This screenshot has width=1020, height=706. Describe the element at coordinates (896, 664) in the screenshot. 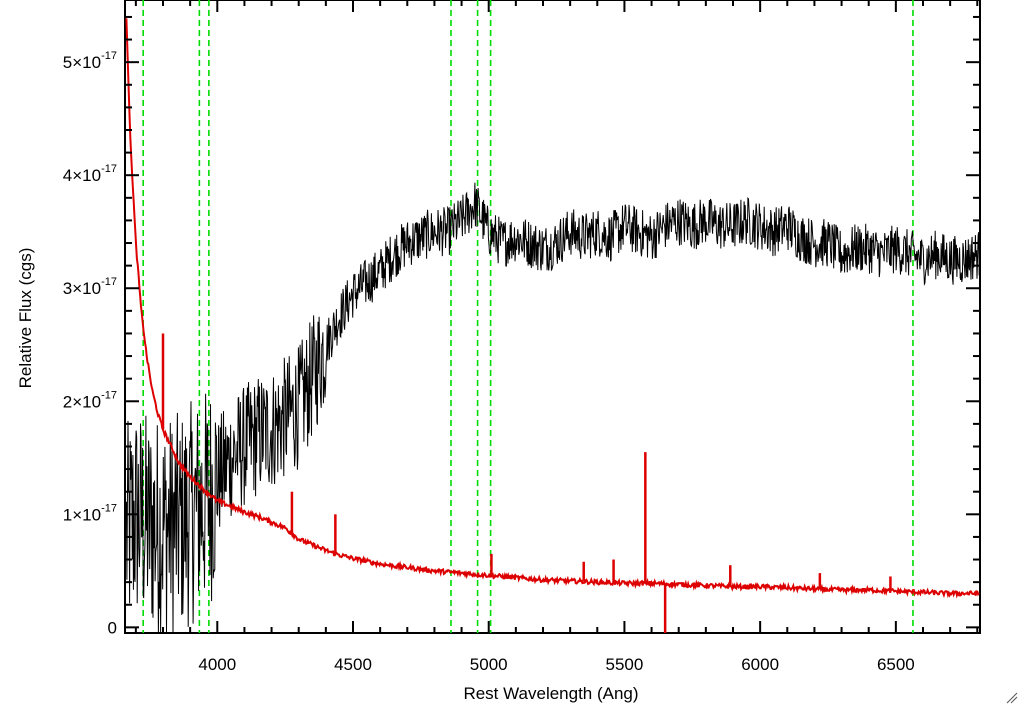

I see `x-tick-label: 6500` at that location.